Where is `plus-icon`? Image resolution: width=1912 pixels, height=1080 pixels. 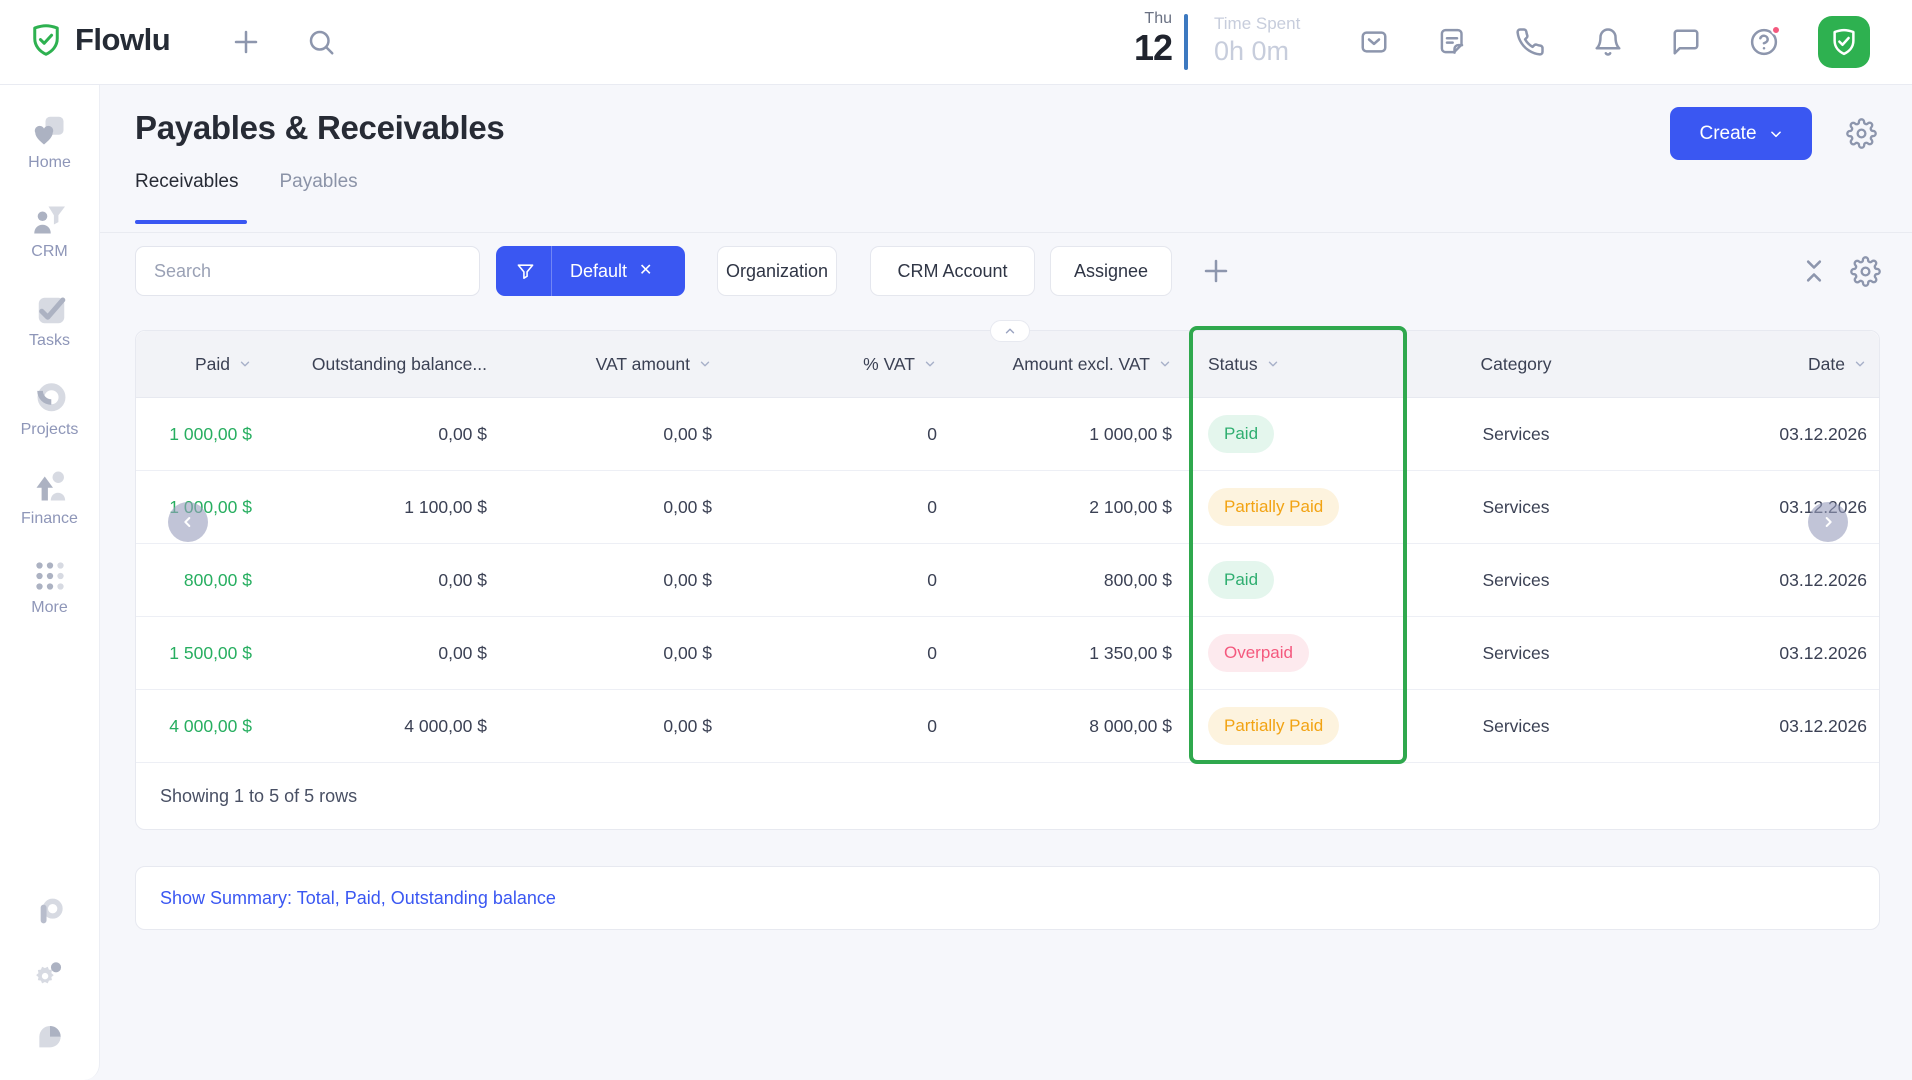
plus-icon is located at coordinates (246, 42).